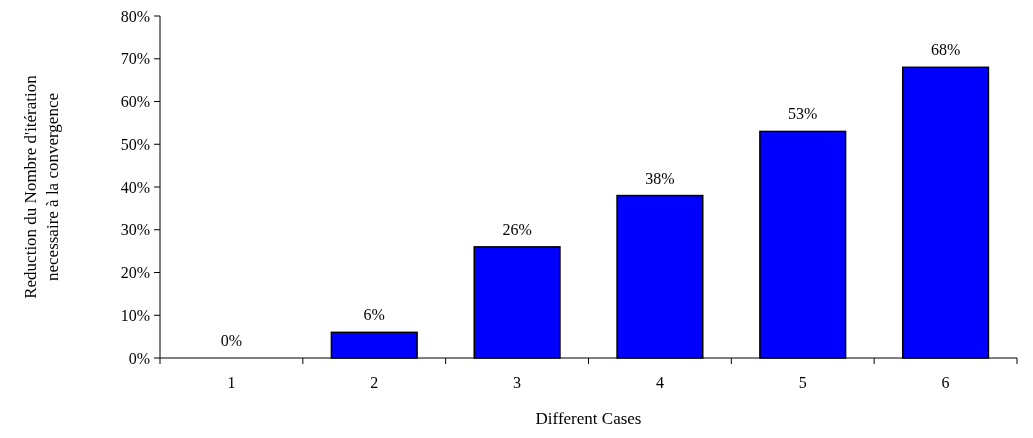  I want to click on y-tick-label: 60%, so click(135, 102).